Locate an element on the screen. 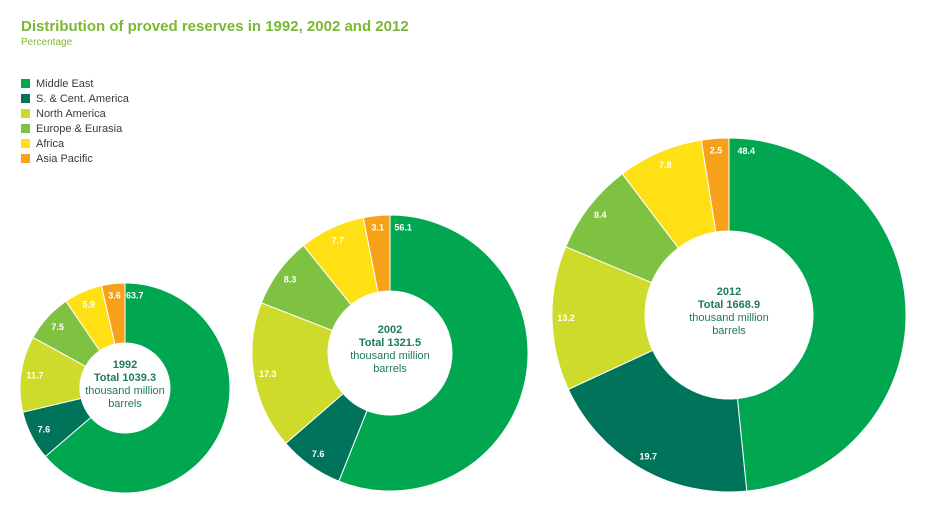 The width and height of the screenshot is (929, 522). data-label: 7.5 is located at coordinates (57, 327).